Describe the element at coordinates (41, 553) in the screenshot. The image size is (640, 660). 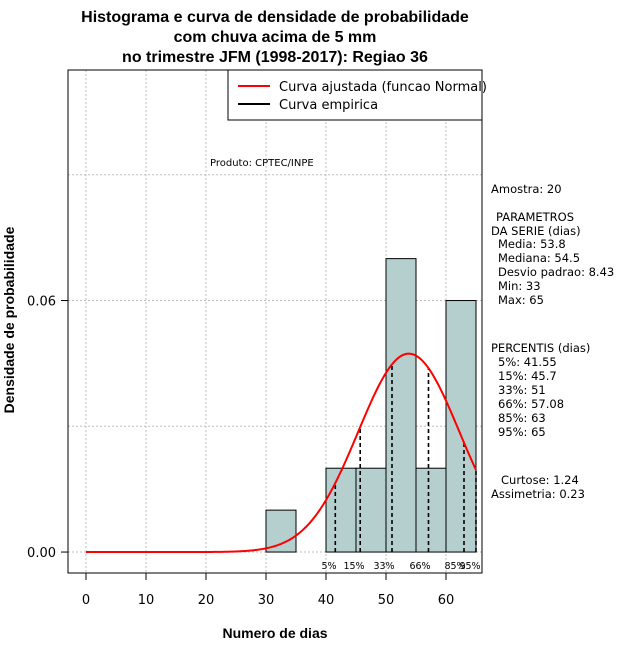
I see `y-tick-label: 0.00` at that location.